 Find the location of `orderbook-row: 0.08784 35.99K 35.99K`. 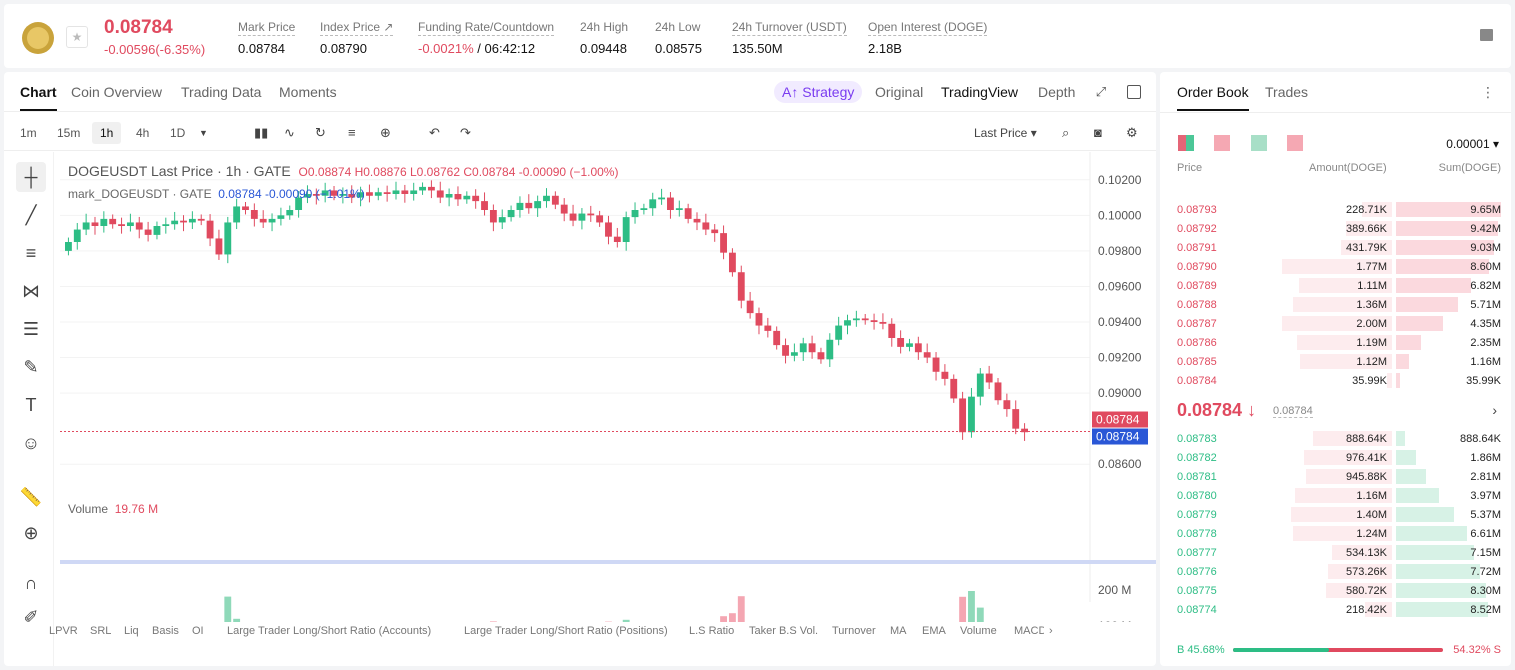

orderbook-row: 0.08784 35.99K 35.99K is located at coordinates (1335, 380).